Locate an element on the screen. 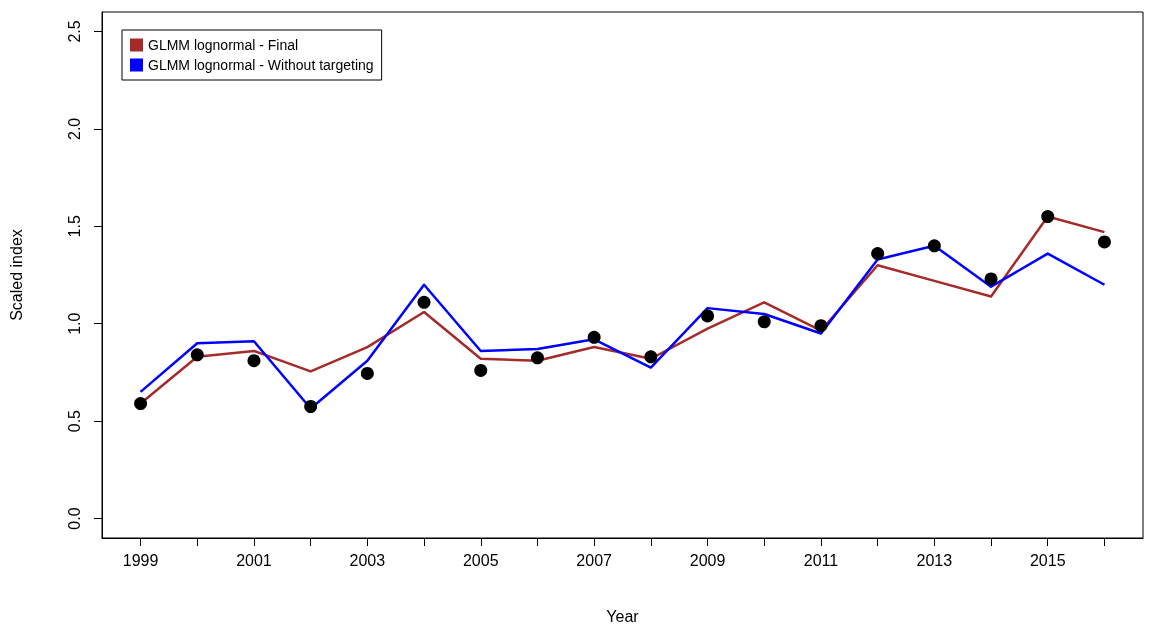 The height and width of the screenshot is (629, 1152). x-tick-label: 2007 is located at coordinates (594, 560).